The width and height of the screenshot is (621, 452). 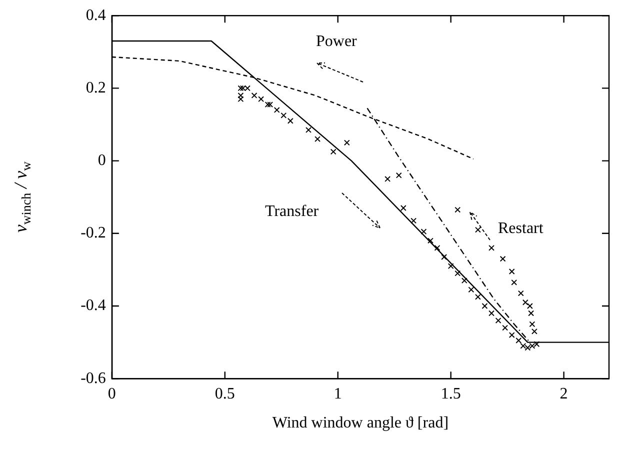 What do you see at coordinates (22, 196) in the screenshot?
I see `y-axis-title: vwinch / vw` at bounding box center [22, 196].